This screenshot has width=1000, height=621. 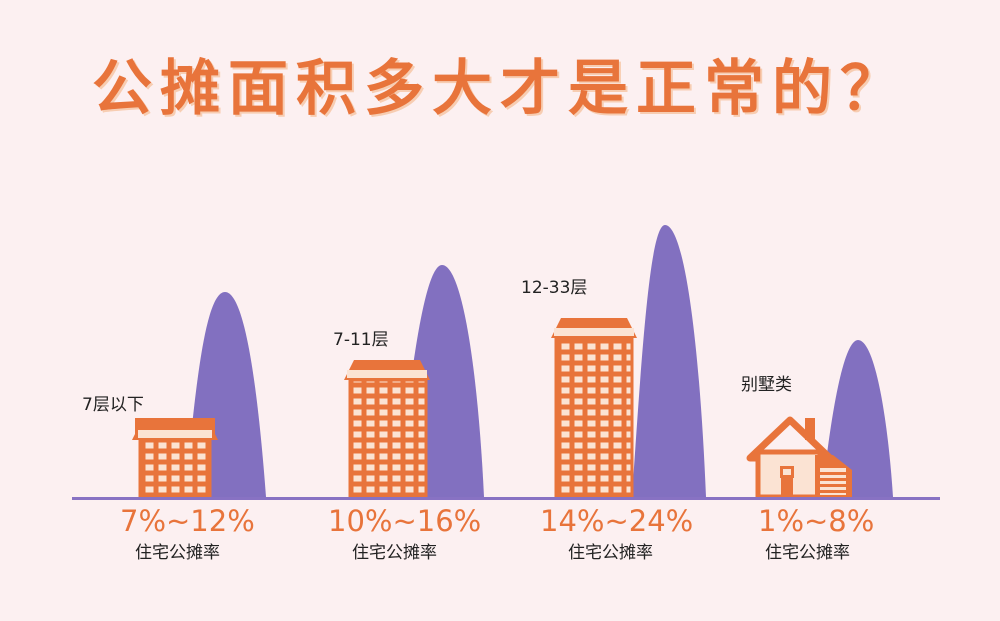 What do you see at coordinates (816, 521) in the screenshot?
I see `rate-value-4: 1%~8%` at bounding box center [816, 521].